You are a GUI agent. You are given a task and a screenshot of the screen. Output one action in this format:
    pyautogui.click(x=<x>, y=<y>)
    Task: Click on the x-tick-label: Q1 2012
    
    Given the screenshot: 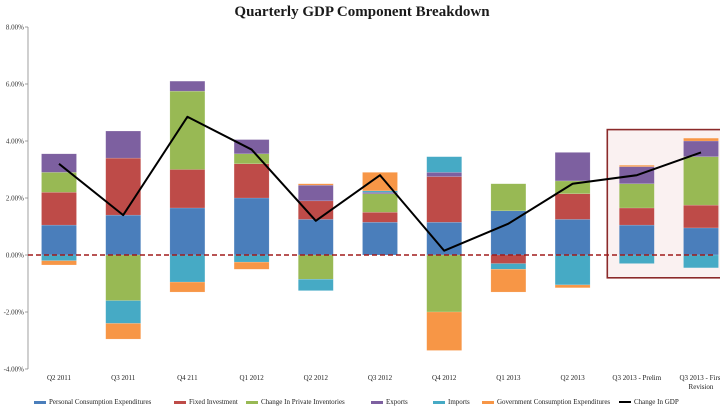 What is the action you would take?
    pyautogui.click(x=251, y=378)
    